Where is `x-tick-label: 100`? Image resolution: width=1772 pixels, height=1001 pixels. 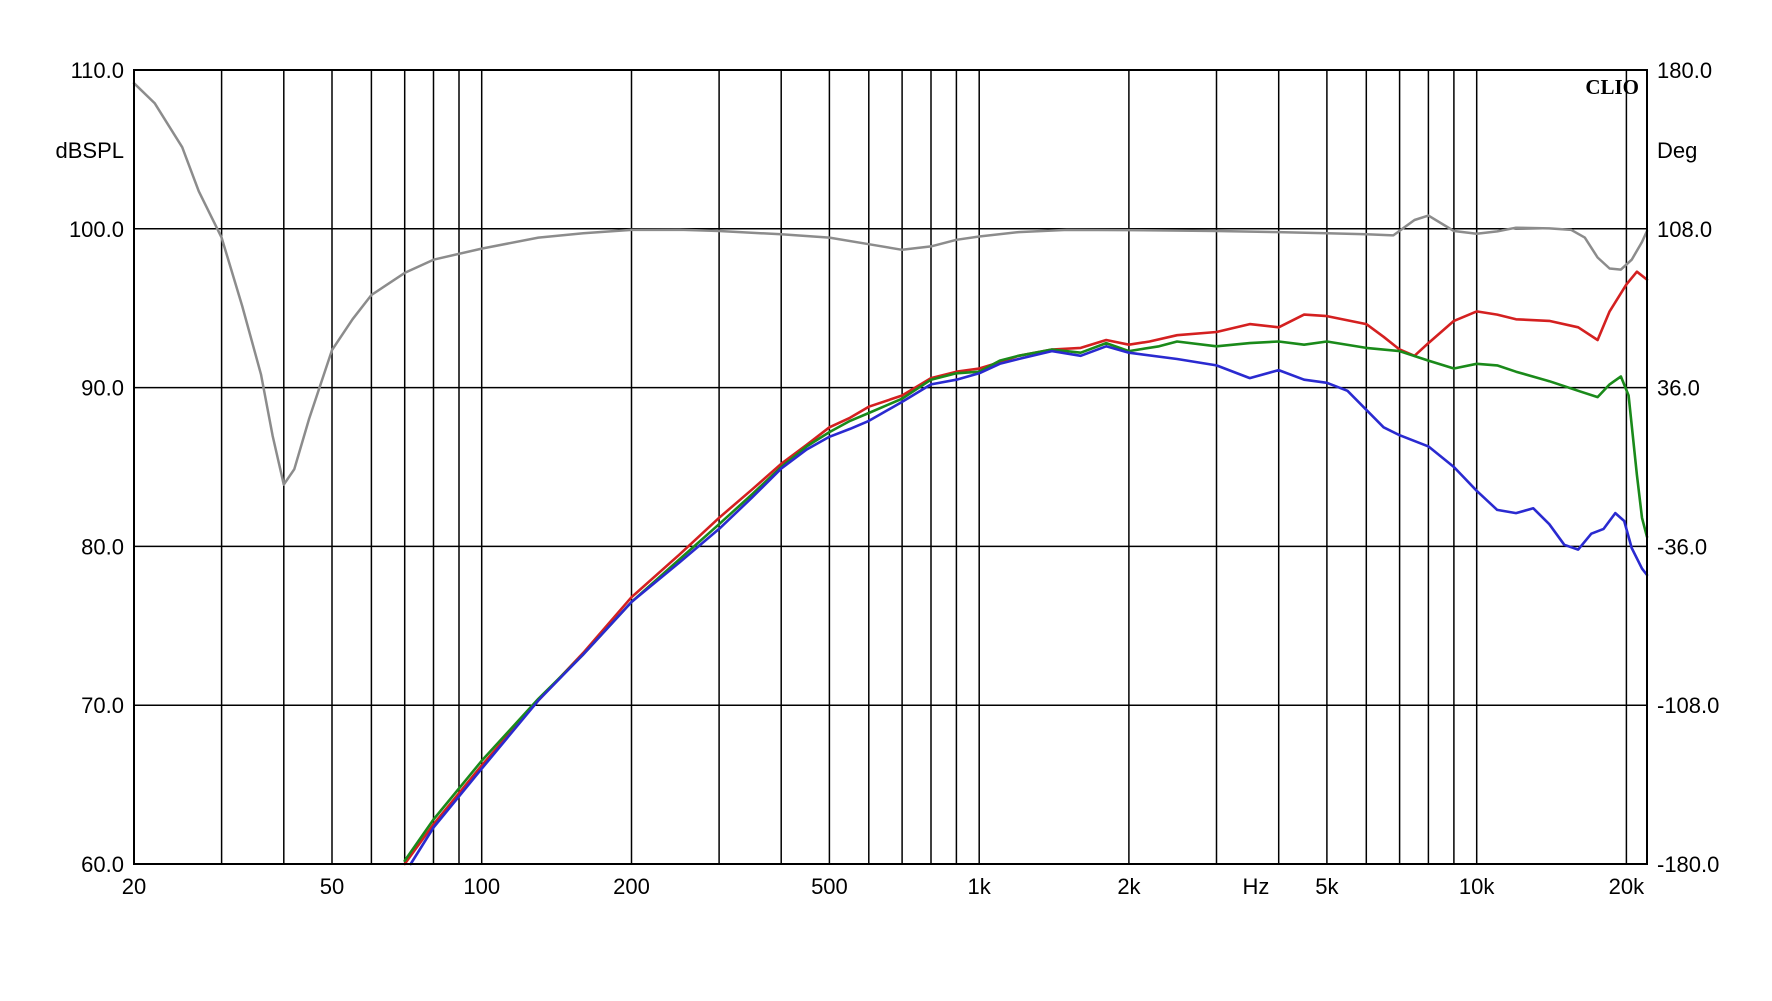
x-tick-label: 100 is located at coordinates (481, 886).